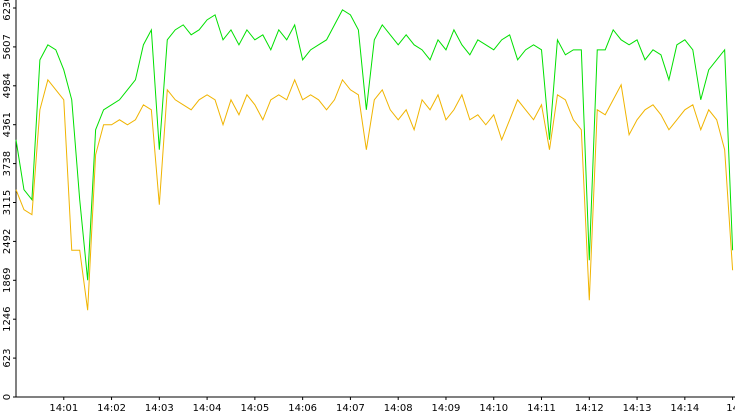 This screenshot has height=415, width=735. I want to click on y-tick-label: 6230, so click(7, 10).